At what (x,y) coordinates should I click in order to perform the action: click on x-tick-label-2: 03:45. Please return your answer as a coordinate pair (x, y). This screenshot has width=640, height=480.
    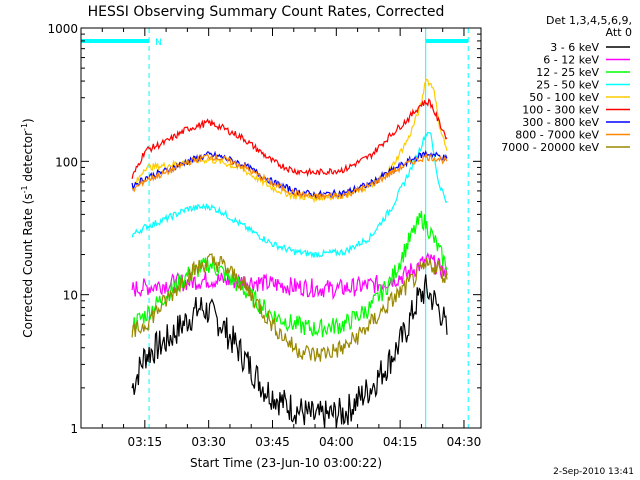
    Looking at the image, I should click on (272, 442).